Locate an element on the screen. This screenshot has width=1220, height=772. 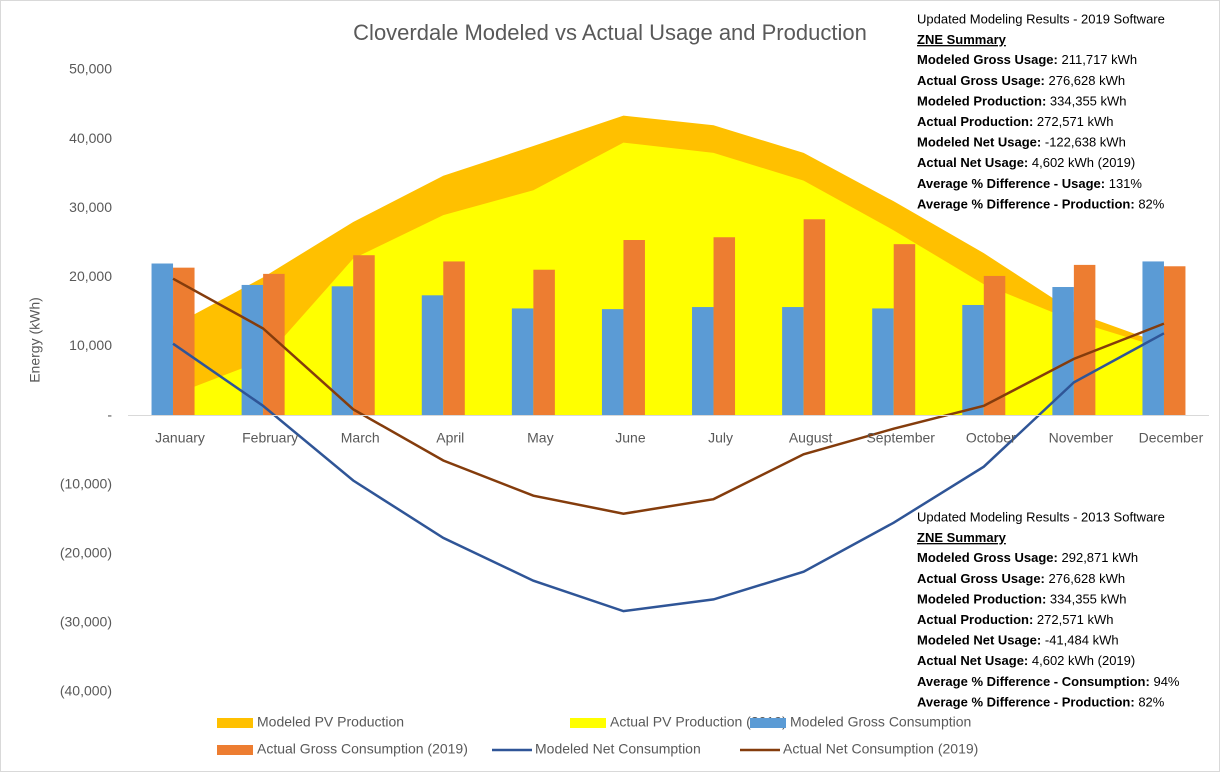
annotation-line: Average % Difference - Usage: 131% is located at coordinates (1029, 183).